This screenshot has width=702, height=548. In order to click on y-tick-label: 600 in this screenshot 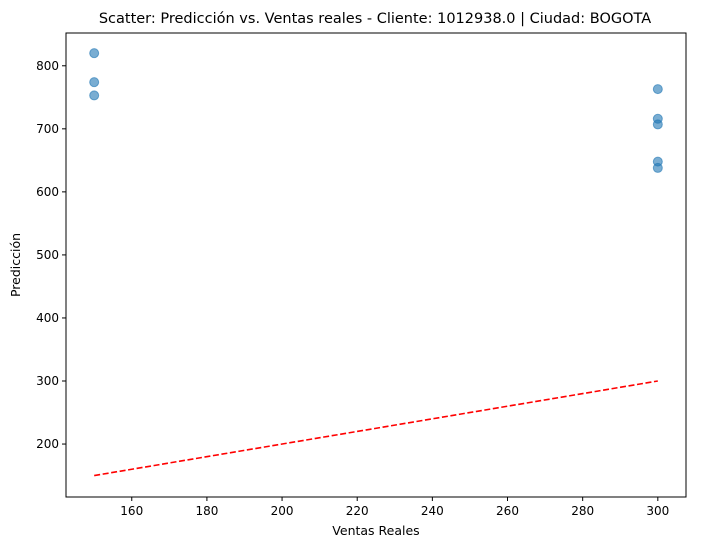, I will do `click(47, 192)`.